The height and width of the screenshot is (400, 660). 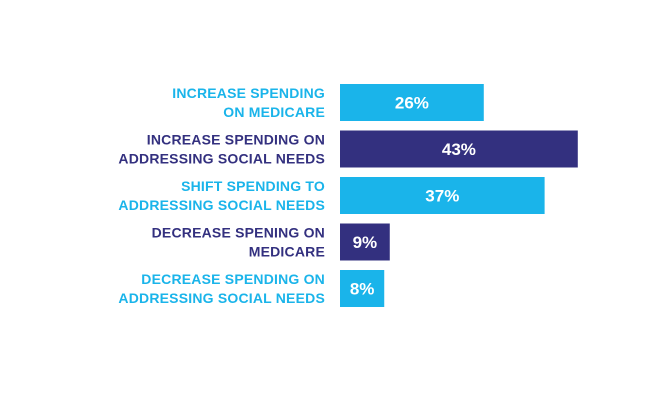 I want to click on bar-group: 26% INCREASE SPENDING ON MEDICARE, so click(x=328, y=102).